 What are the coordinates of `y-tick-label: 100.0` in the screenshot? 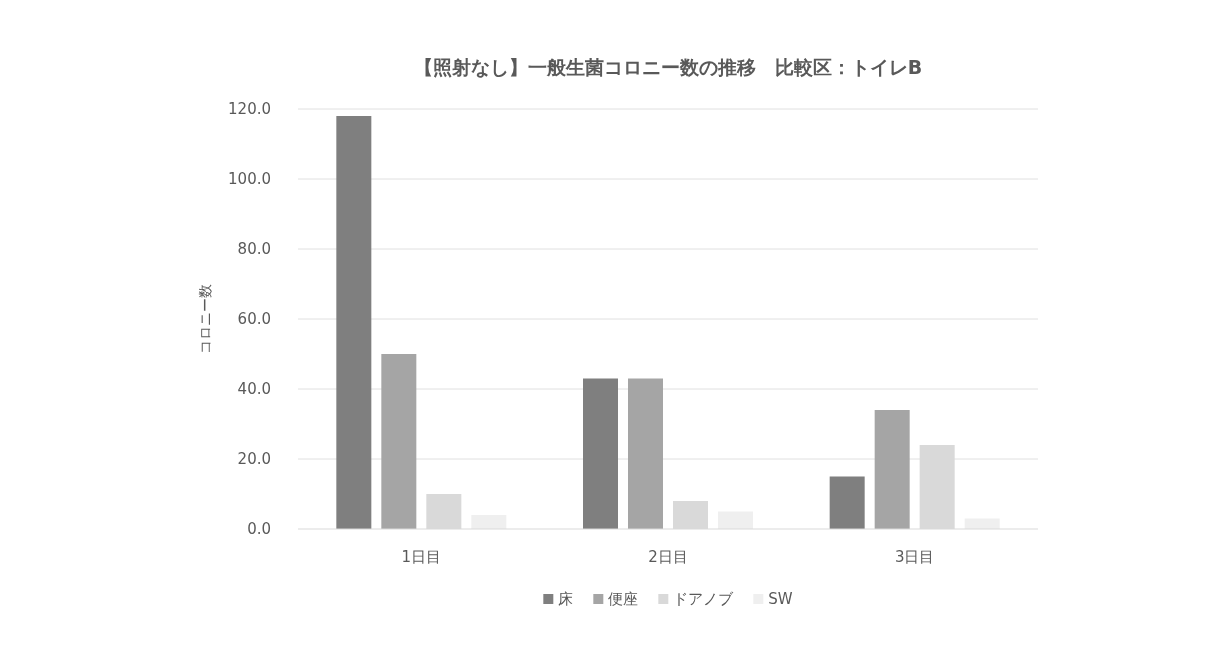 It's located at (249, 179).